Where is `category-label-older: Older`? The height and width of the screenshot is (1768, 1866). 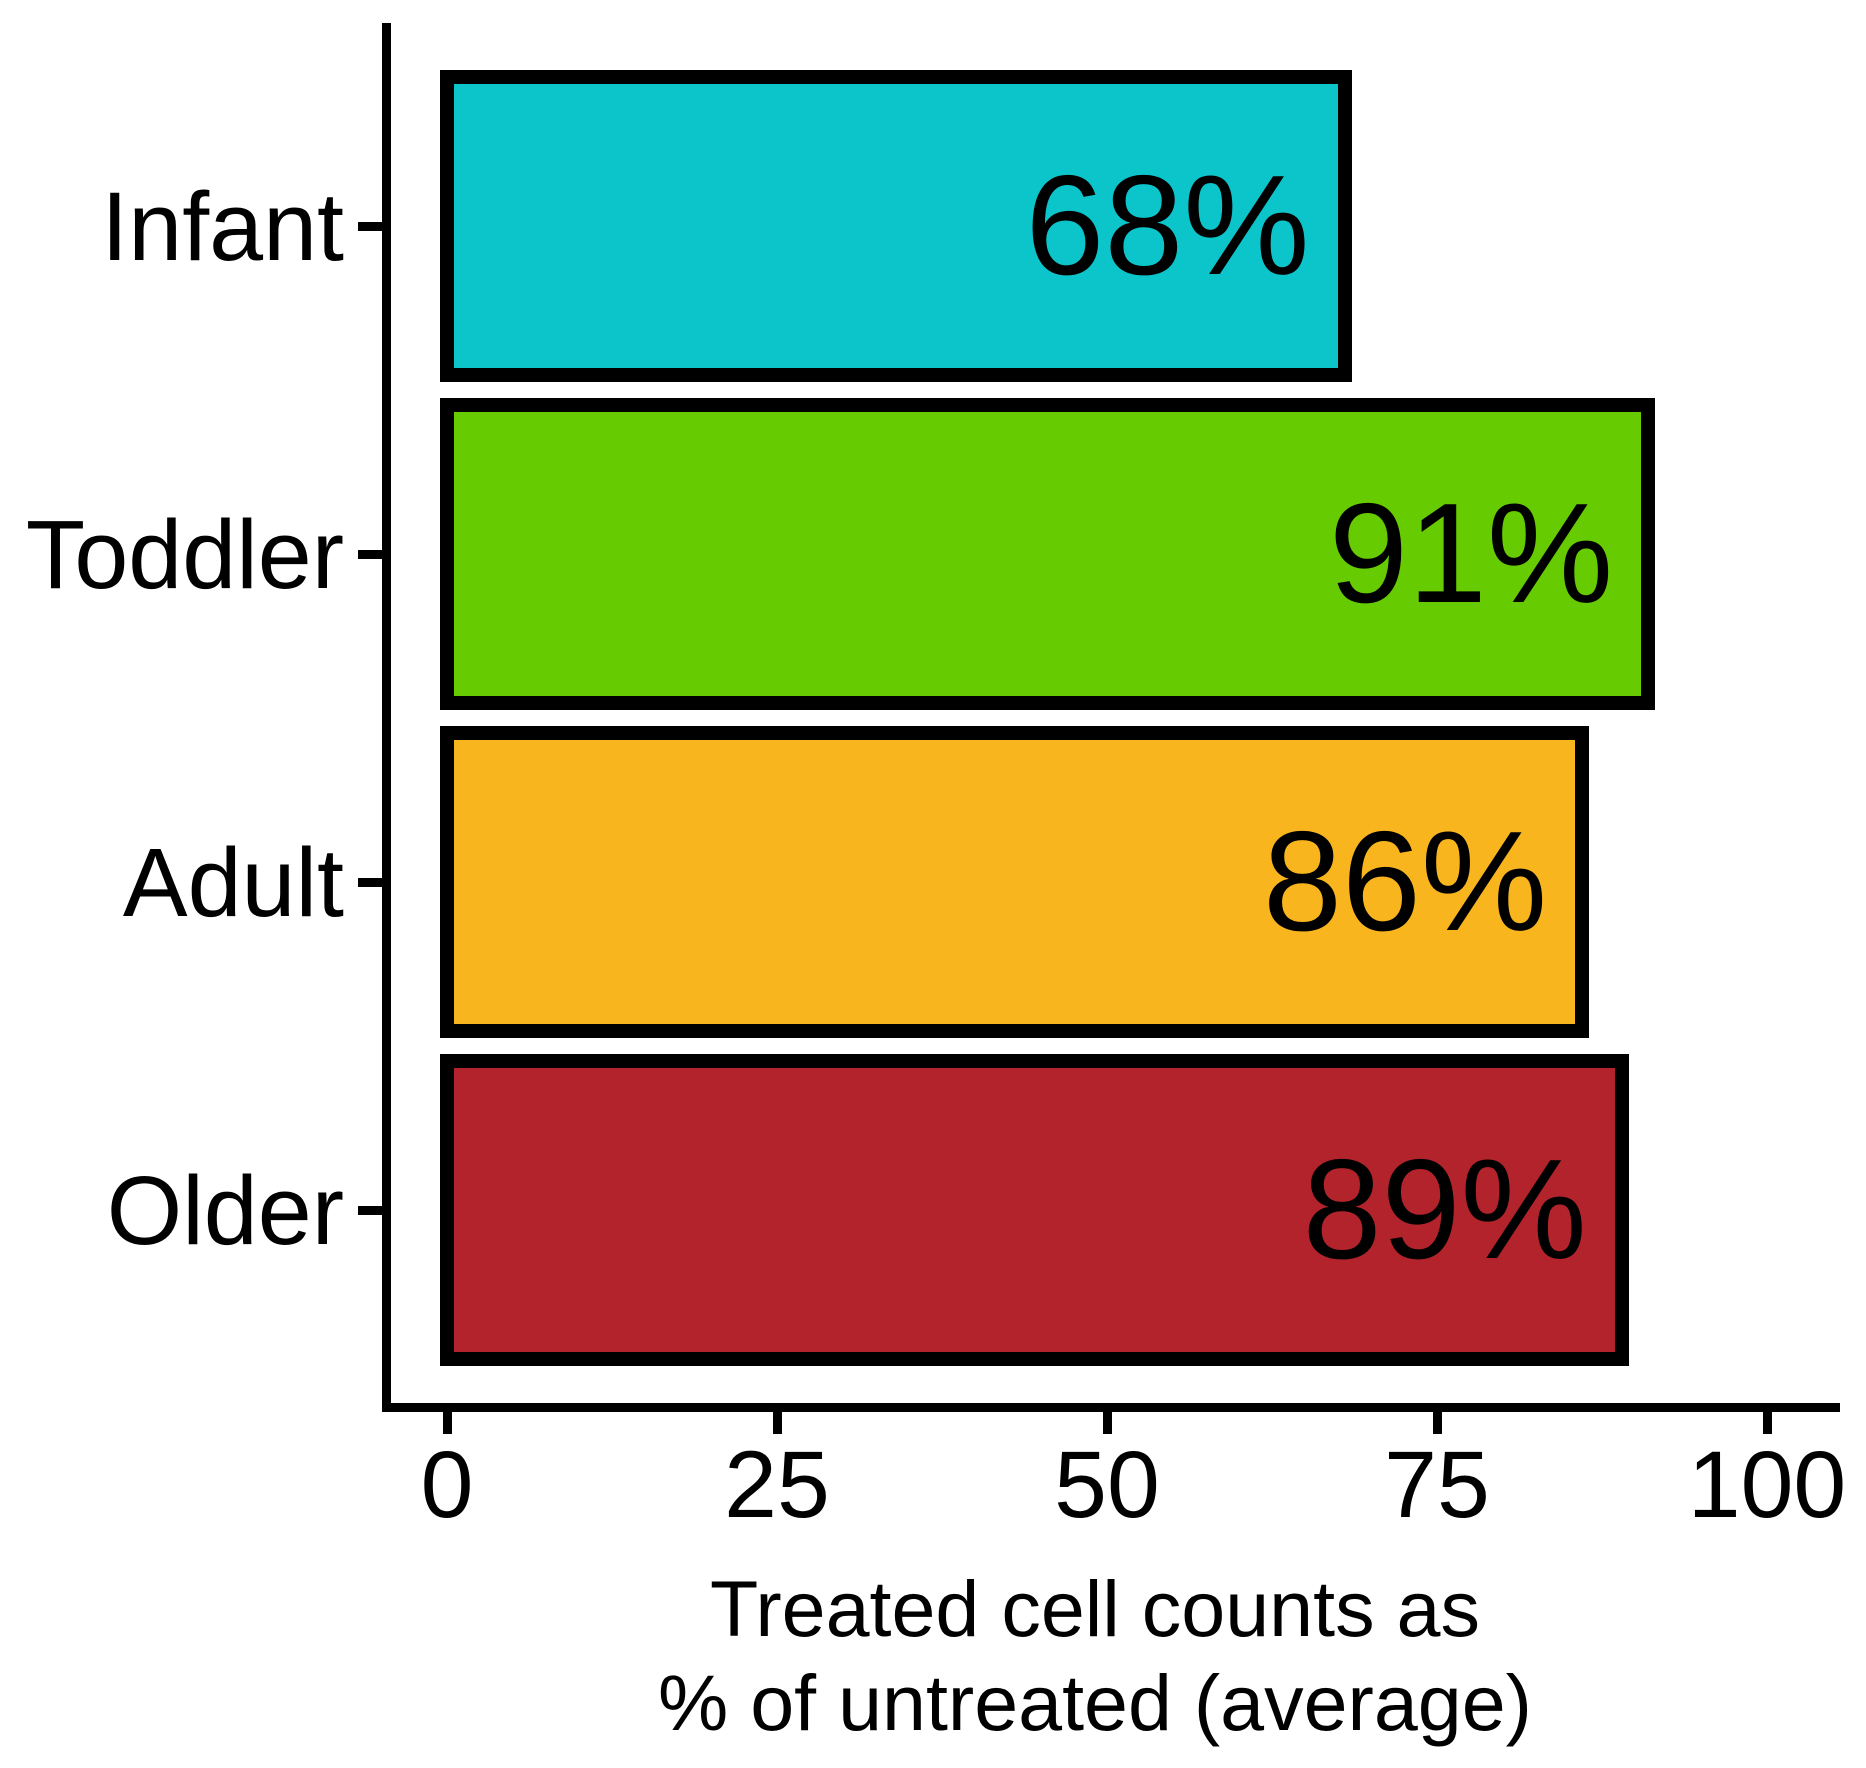 category-label-older: Older is located at coordinates (225, 1210).